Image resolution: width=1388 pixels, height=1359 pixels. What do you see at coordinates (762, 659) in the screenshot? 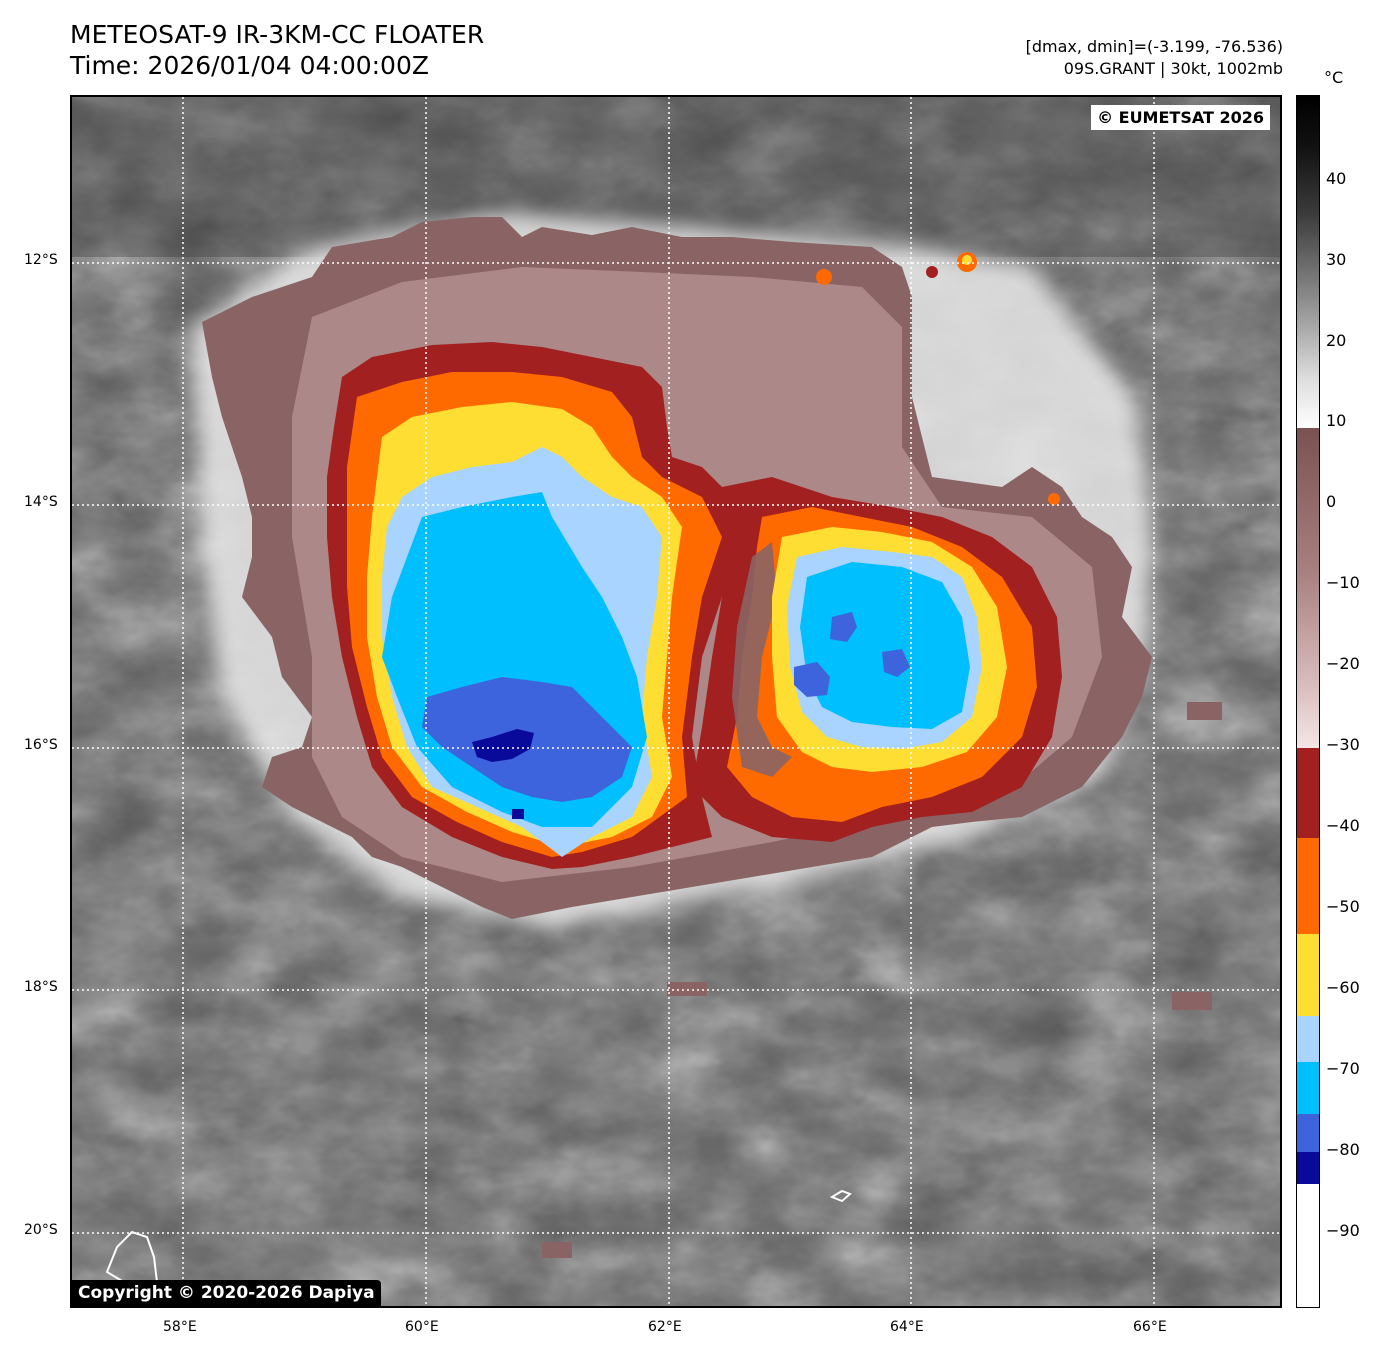
I see `cell-east-gap` at bounding box center [762, 659].